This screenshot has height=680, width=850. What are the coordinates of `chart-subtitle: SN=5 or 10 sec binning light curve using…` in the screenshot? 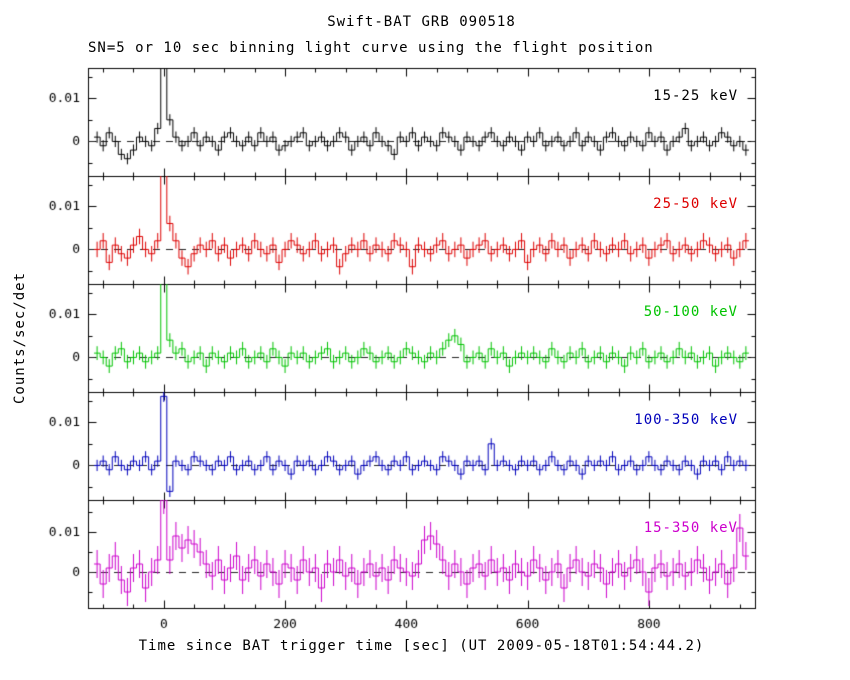 It's located at (371, 48).